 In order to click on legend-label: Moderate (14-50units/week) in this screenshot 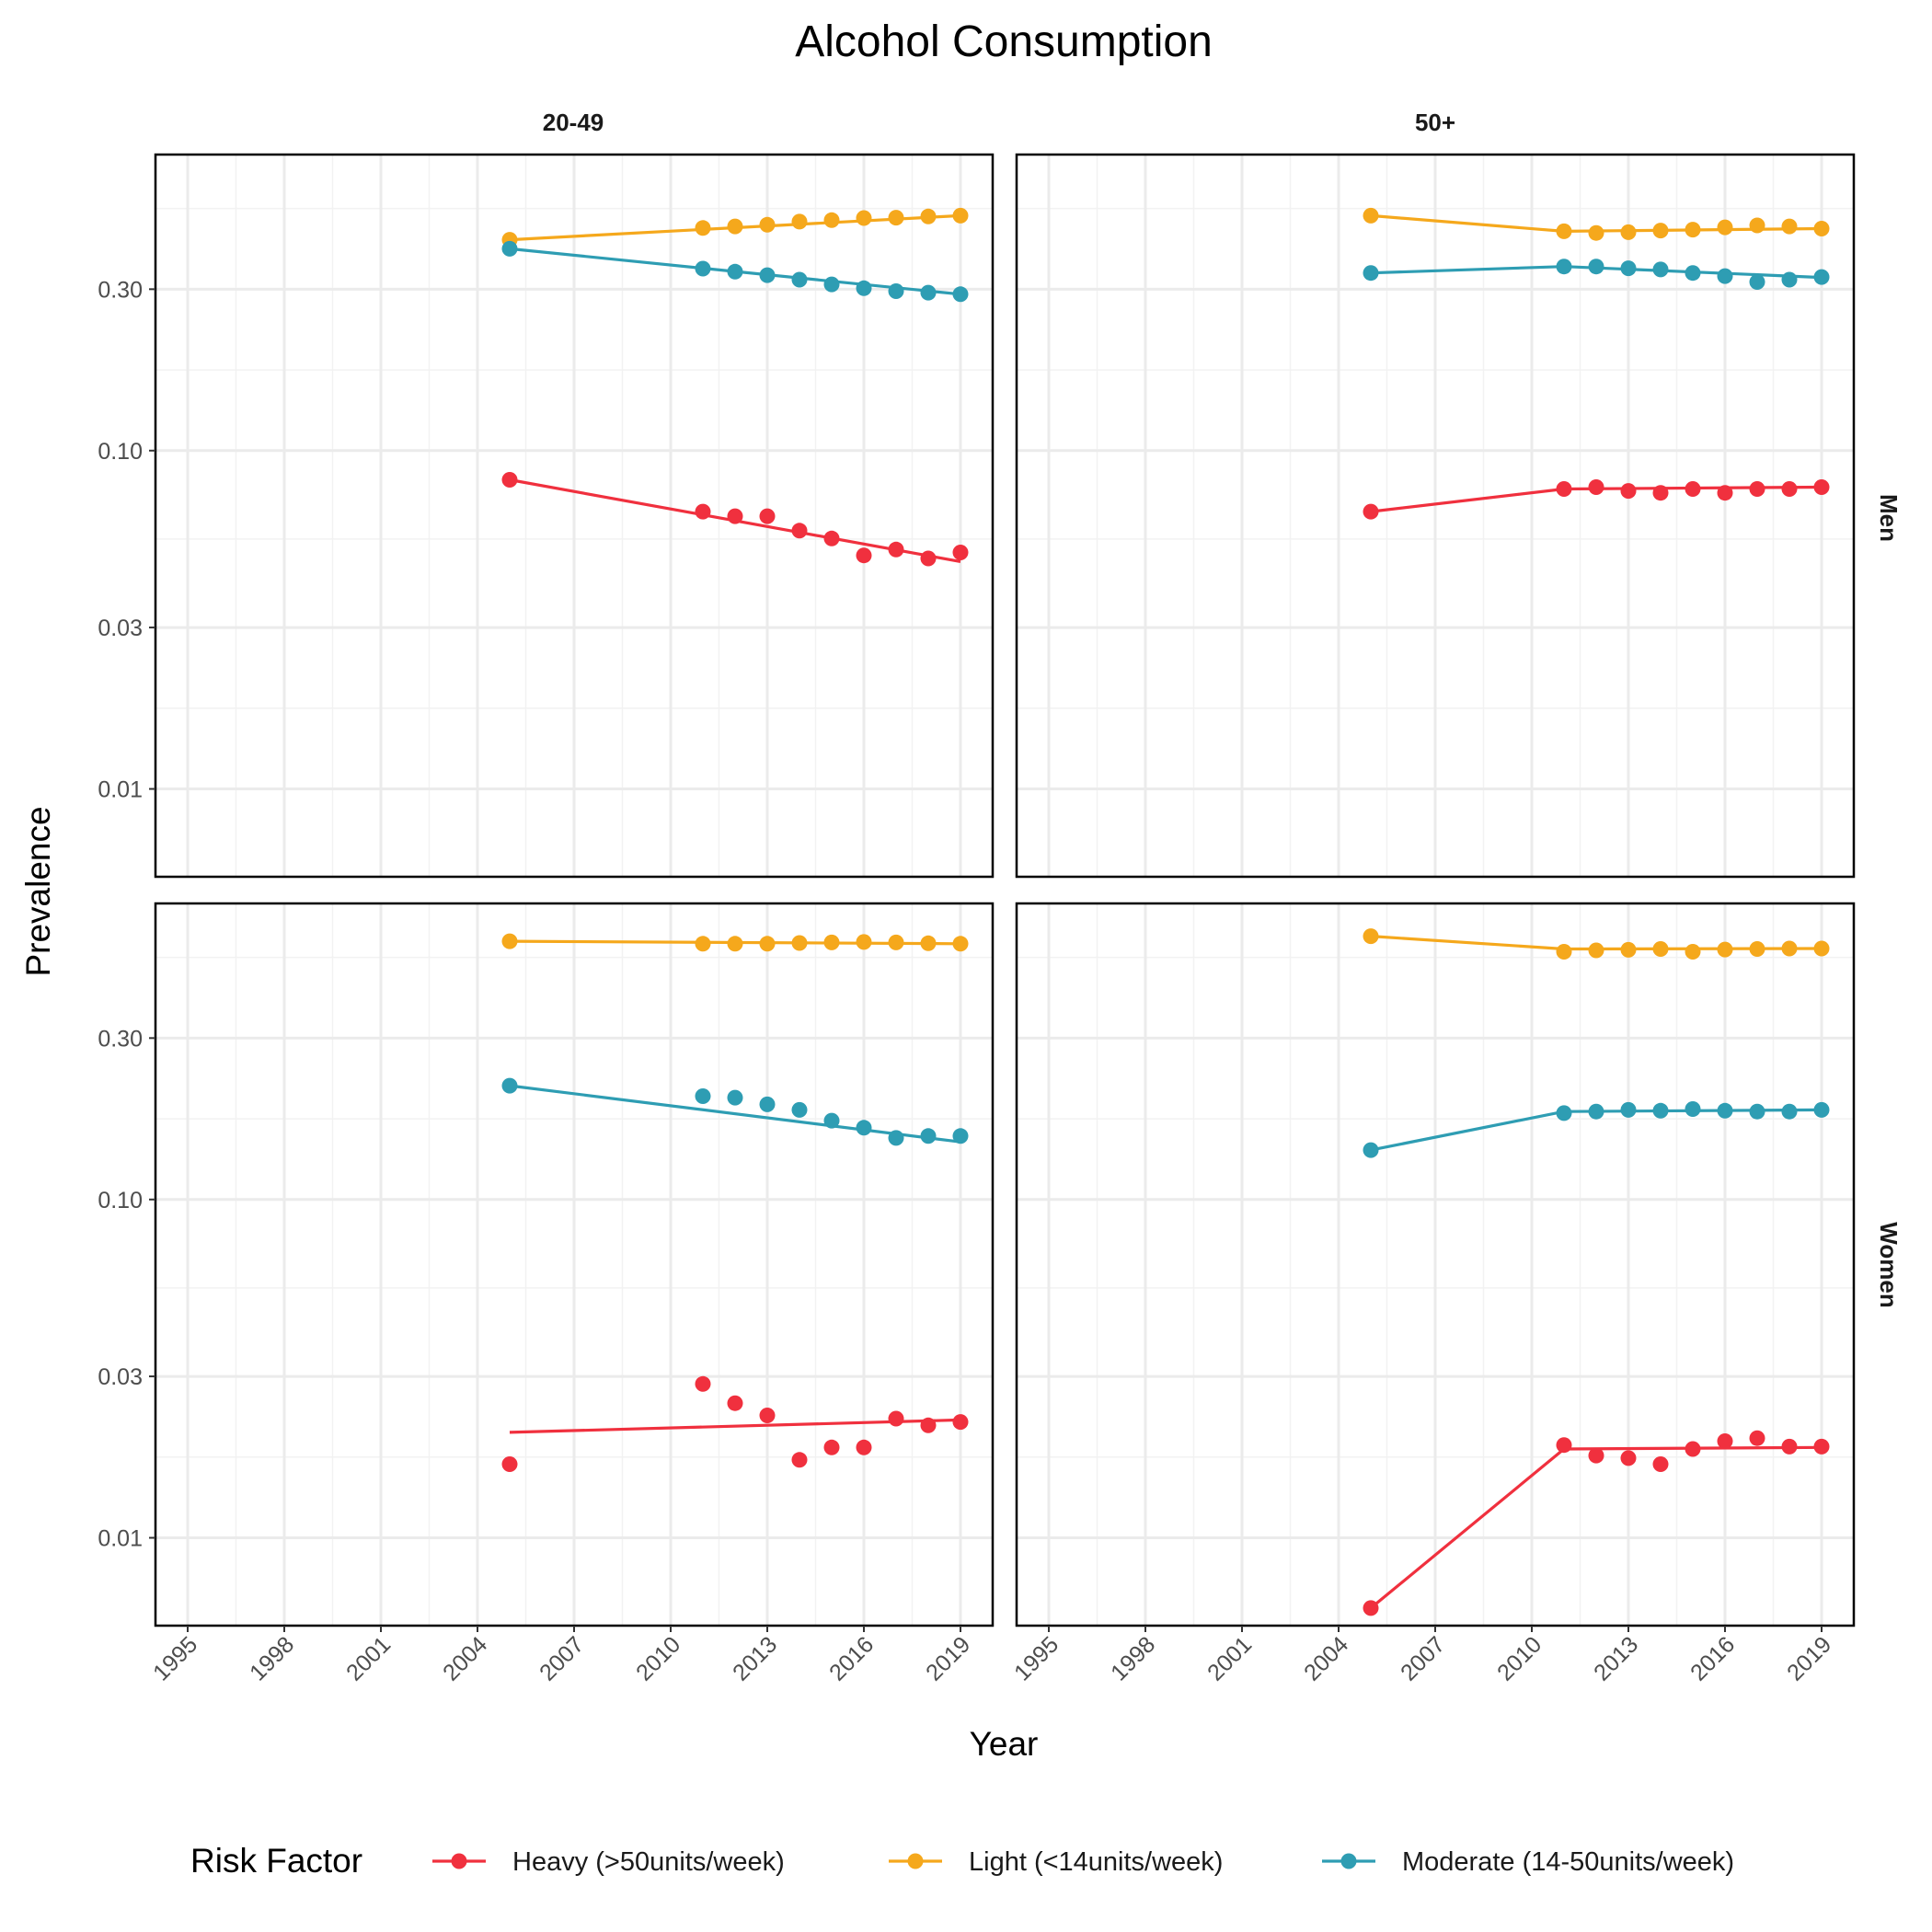, I will do `click(1568, 1862)`.